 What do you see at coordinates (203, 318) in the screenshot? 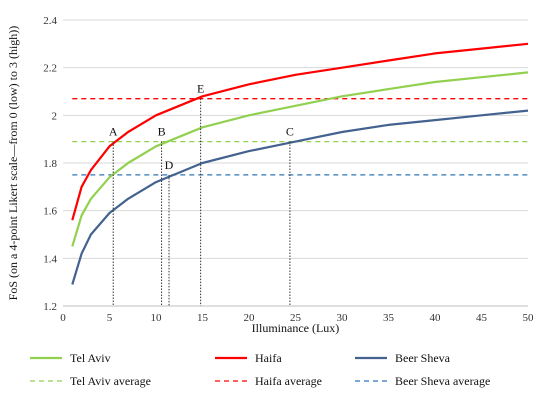
I see `x-tick-label: 15` at bounding box center [203, 318].